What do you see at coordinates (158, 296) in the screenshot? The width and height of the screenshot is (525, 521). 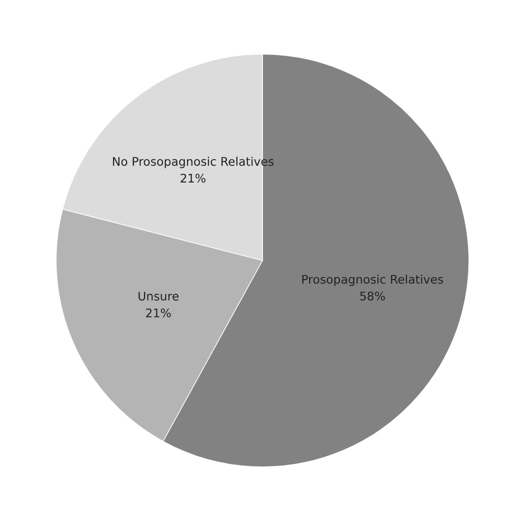 I see `slice-label: Unsure` at bounding box center [158, 296].